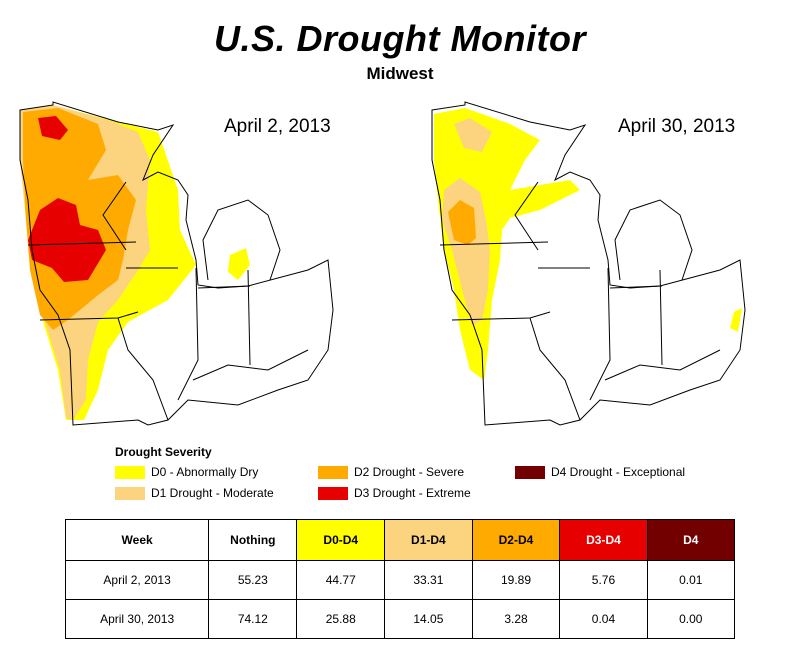 The width and height of the screenshot is (800, 650). Describe the element at coordinates (618, 472) in the screenshot. I see `legend-label: D4 Drought - Exceptional` at that location.